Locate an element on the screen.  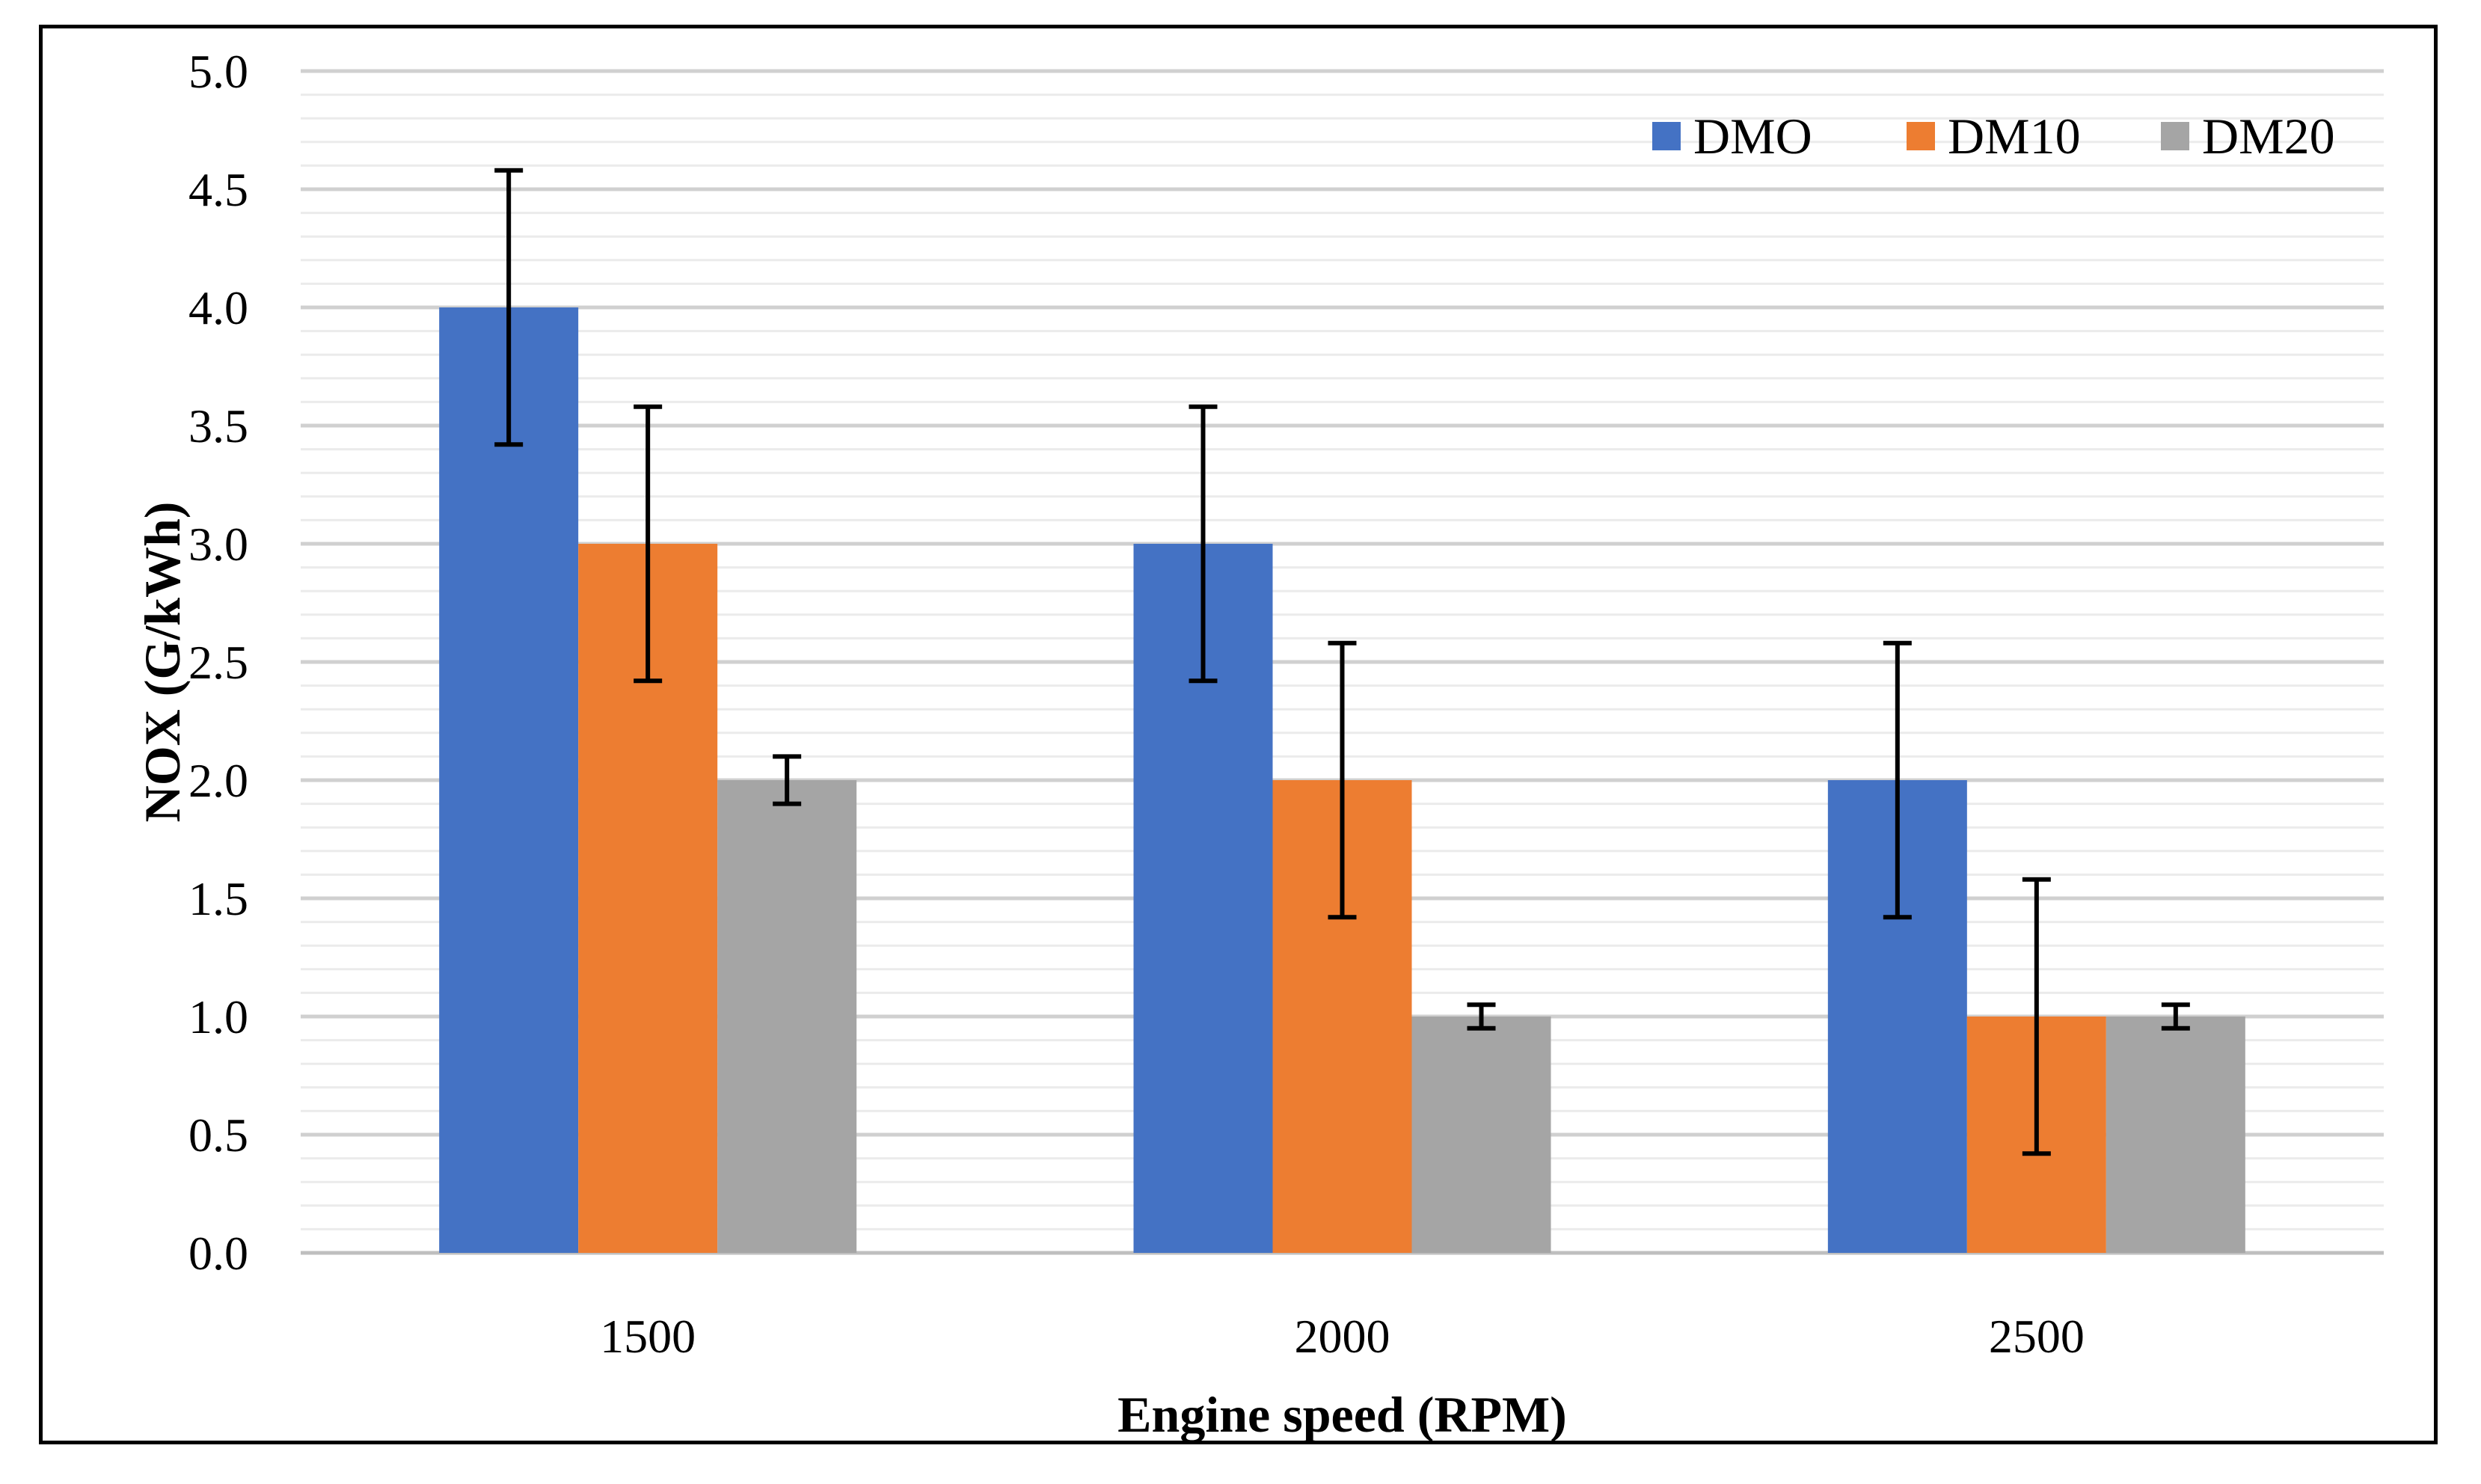
y-tick-label: 0.0 is located at coordinates (218, 1253).